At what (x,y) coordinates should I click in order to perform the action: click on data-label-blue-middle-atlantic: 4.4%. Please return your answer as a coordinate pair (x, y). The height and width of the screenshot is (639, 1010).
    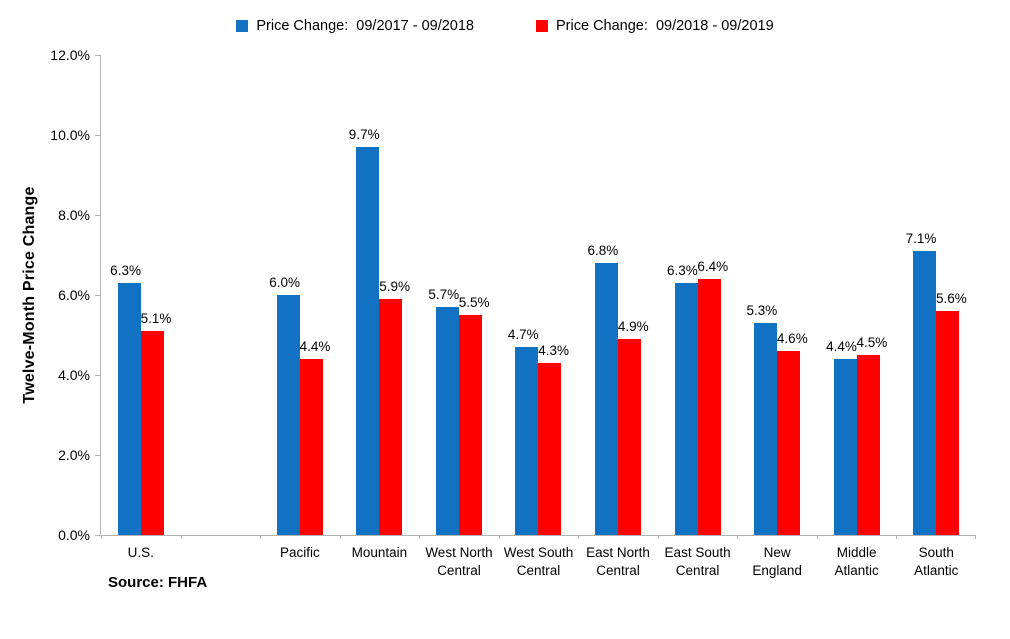
    Looking at the image, I should click on (841, 346).